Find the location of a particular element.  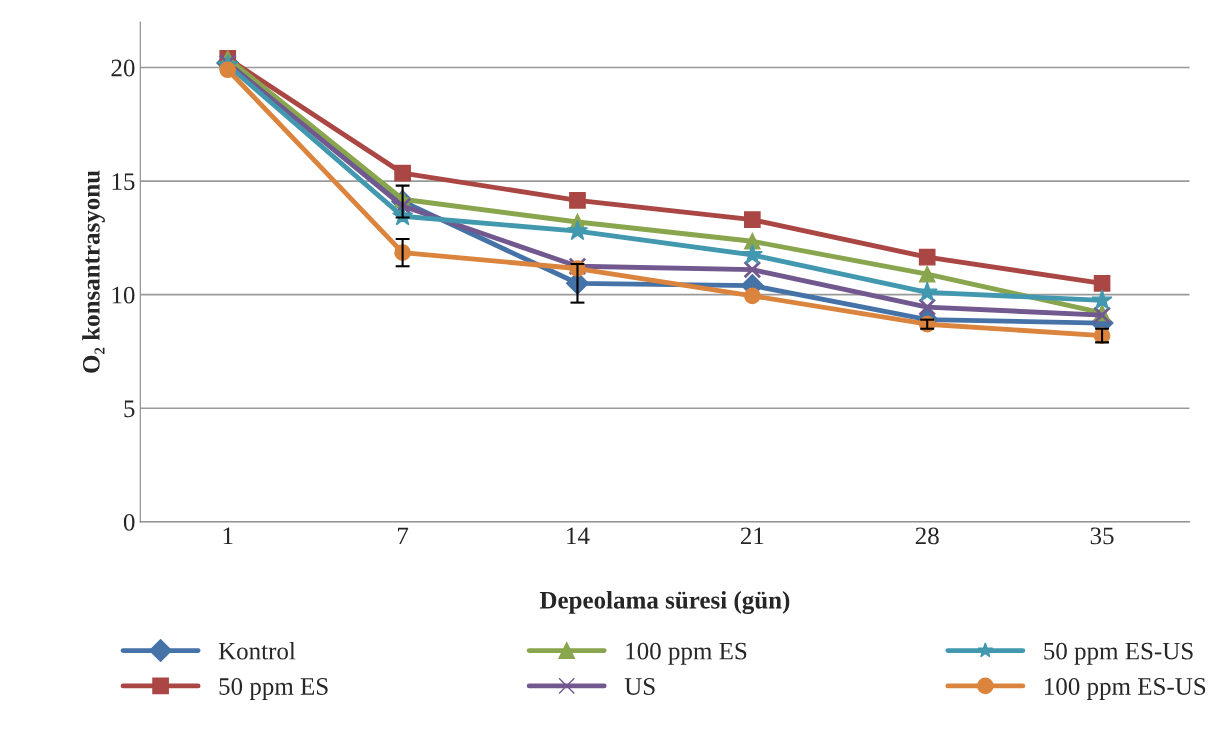

x-tick-label: 1 is located at coordinates (228, 536).